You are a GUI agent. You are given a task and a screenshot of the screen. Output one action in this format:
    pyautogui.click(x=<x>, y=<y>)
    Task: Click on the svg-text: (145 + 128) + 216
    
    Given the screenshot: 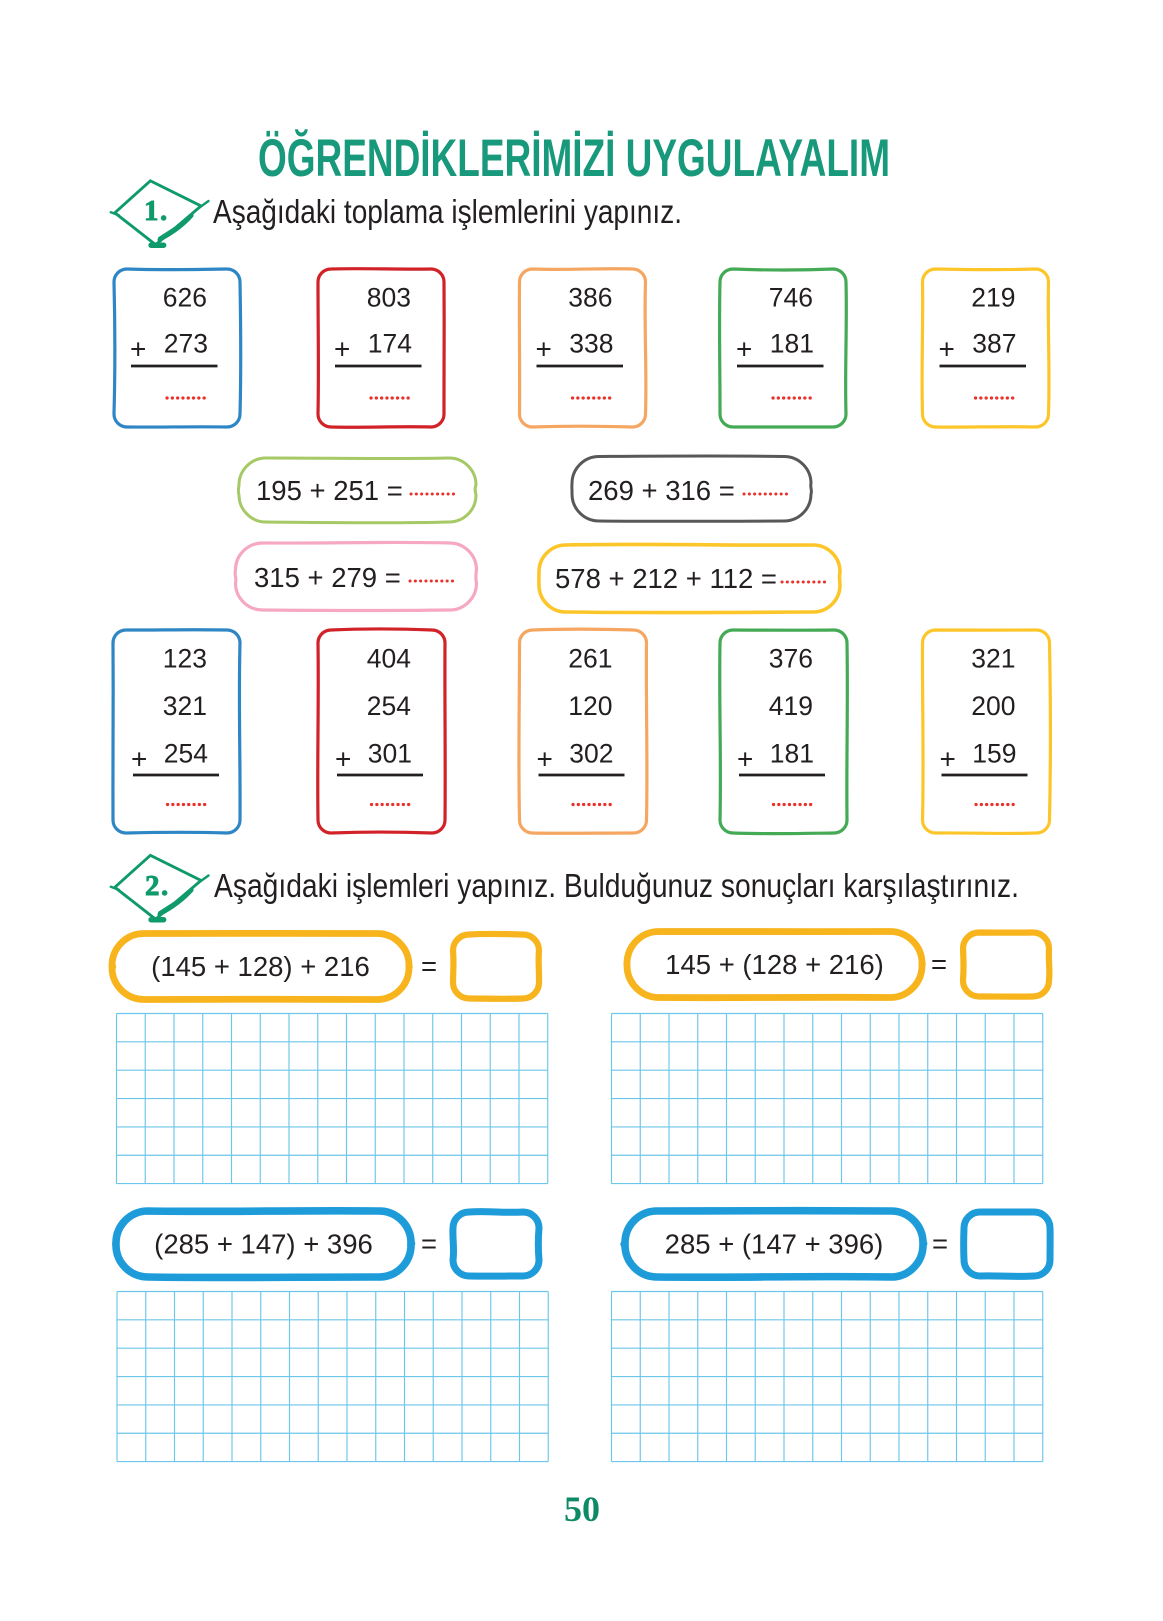 What is the action you would take?
    pyautogui.click(x=260, y=966)
    